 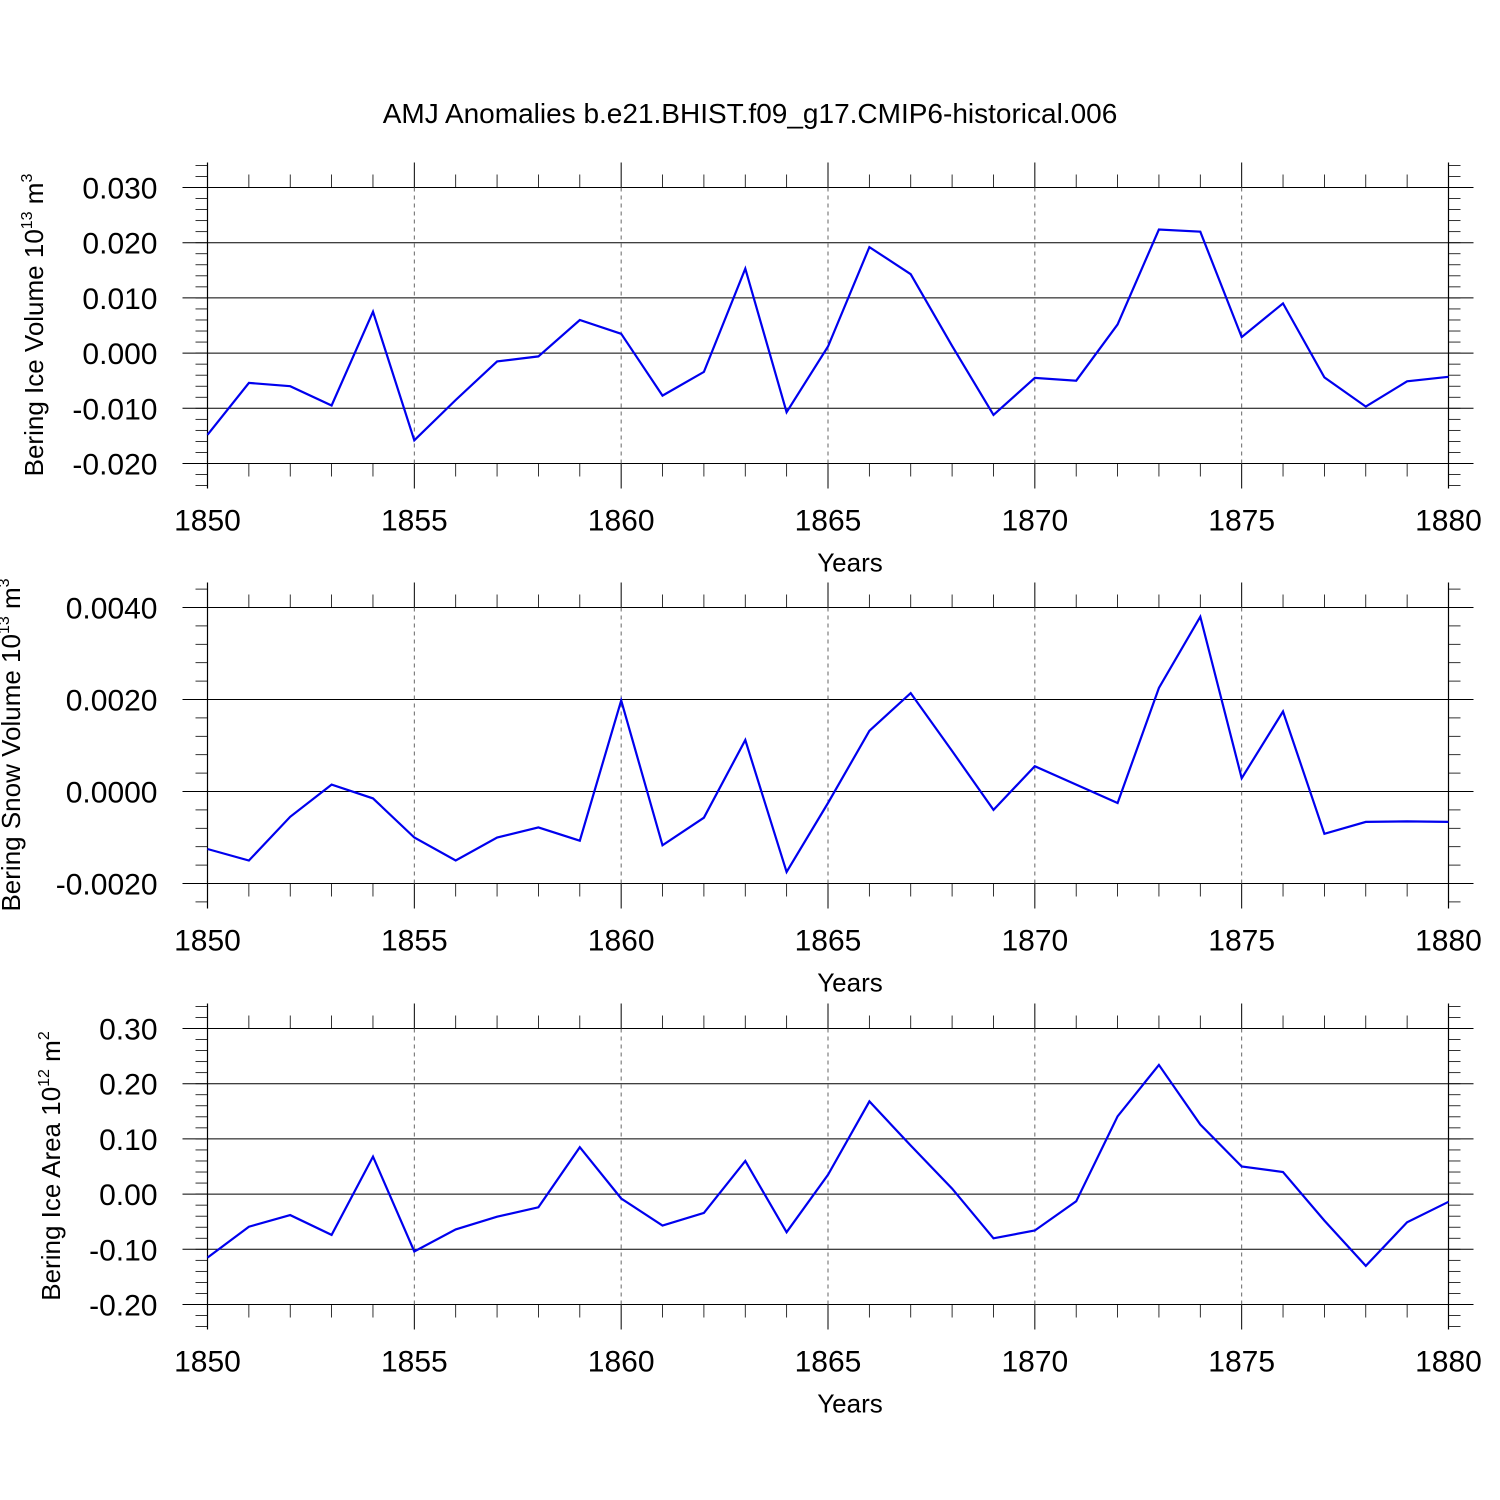 I want to click on y-axis-label: Bering Snow Volume 1013 m3, so click(x=13, y=744).